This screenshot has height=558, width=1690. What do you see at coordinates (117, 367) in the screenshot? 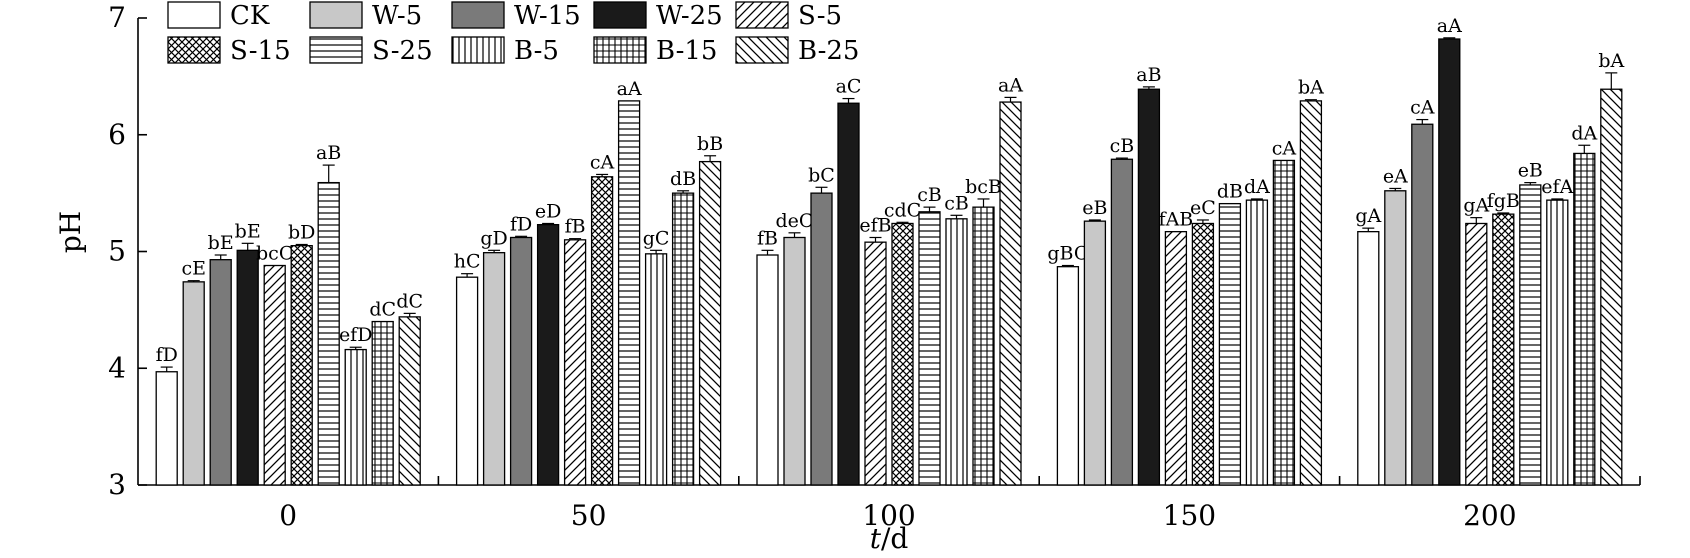
I see `y-tick-label: 4` at bounding box center [117, 367].